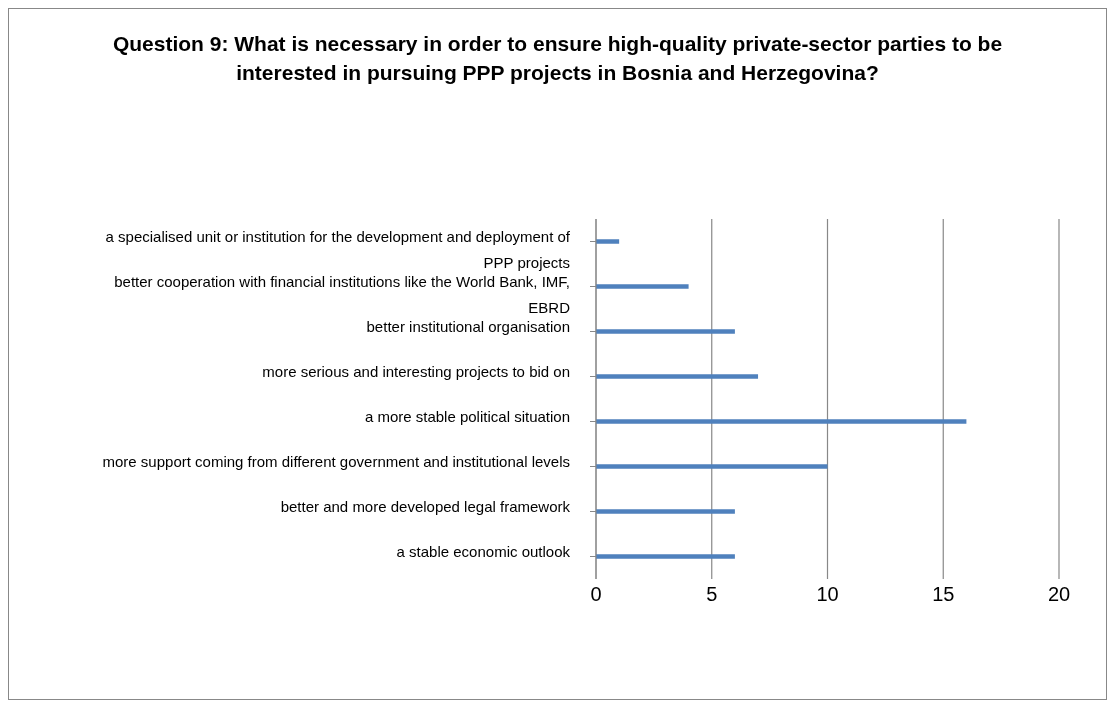 This screenshot has width=1115, height=708. Describe the element at coordinates (1059, 594) in the screenshot. I see `x-tick-label: 20` at that location.